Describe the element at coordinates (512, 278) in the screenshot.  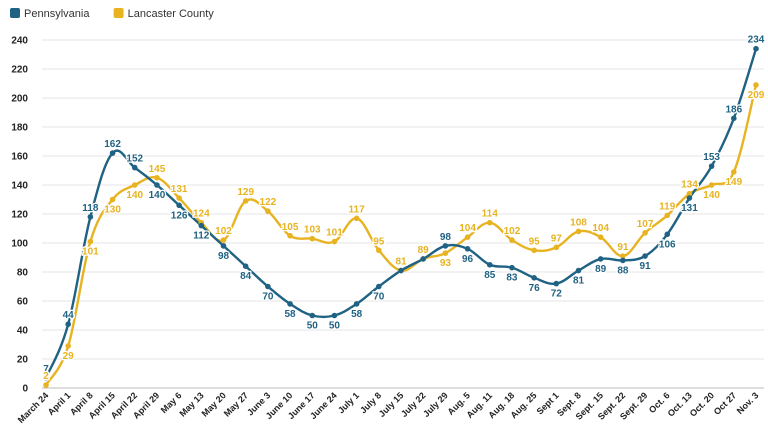
I see `data-label-pennsylvania: 83` at that location.